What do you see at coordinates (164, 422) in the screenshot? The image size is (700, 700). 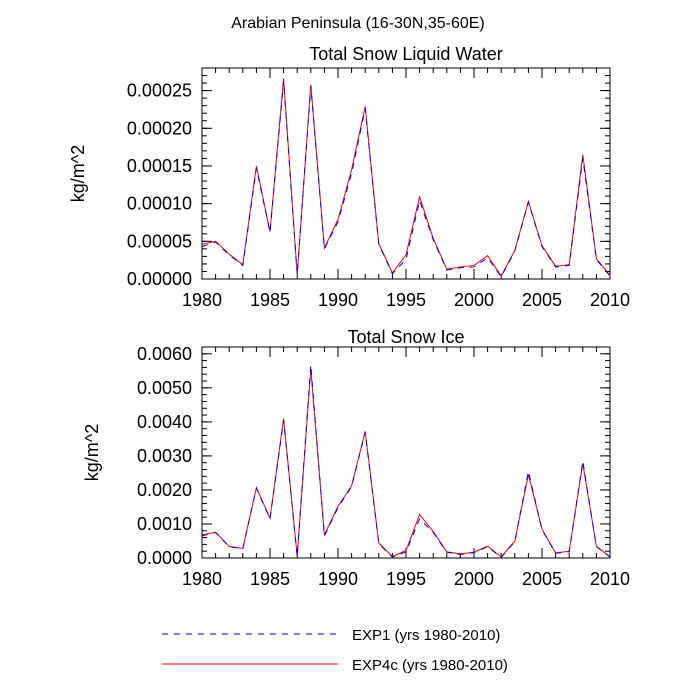 I see `y-tick-label: 0.0040` at bounding box center [164, 422].